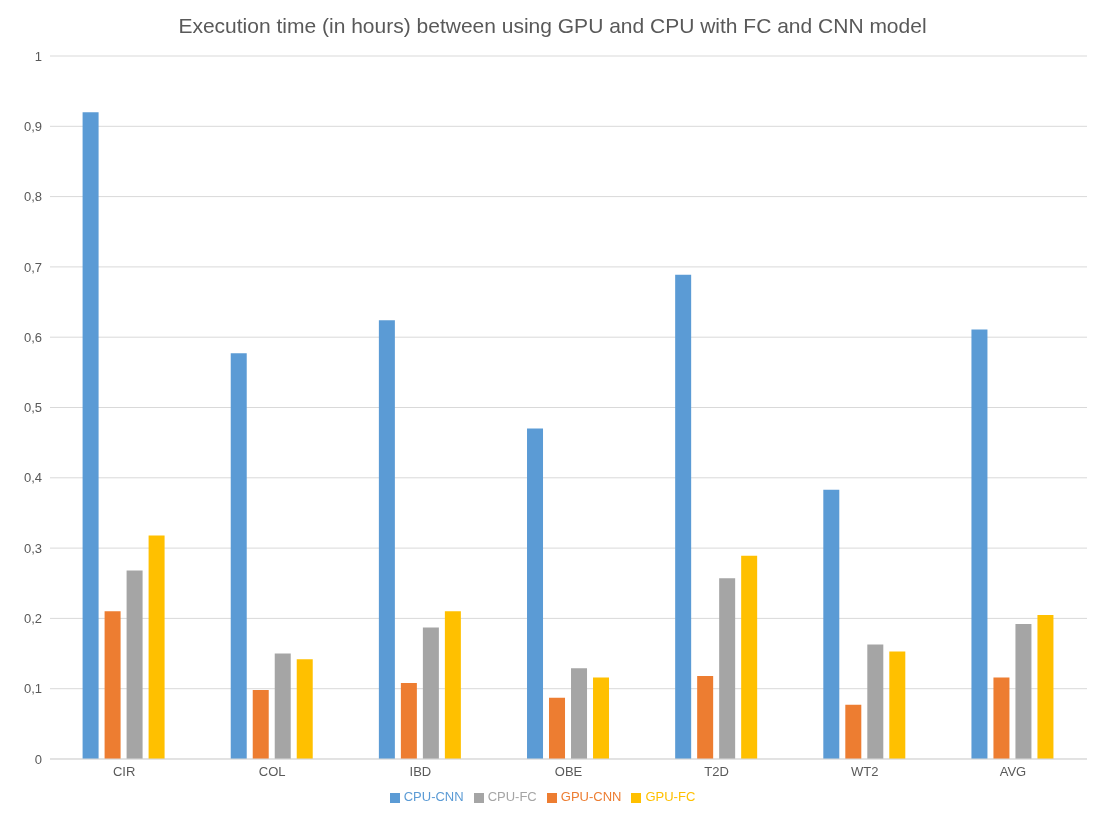 The height and width of the screenshot is (830, 1105). What do you see at coordinates (32, 408) in the screenshot?
I see `y-tick-label: 0,5` at bounding box center [32, 408].